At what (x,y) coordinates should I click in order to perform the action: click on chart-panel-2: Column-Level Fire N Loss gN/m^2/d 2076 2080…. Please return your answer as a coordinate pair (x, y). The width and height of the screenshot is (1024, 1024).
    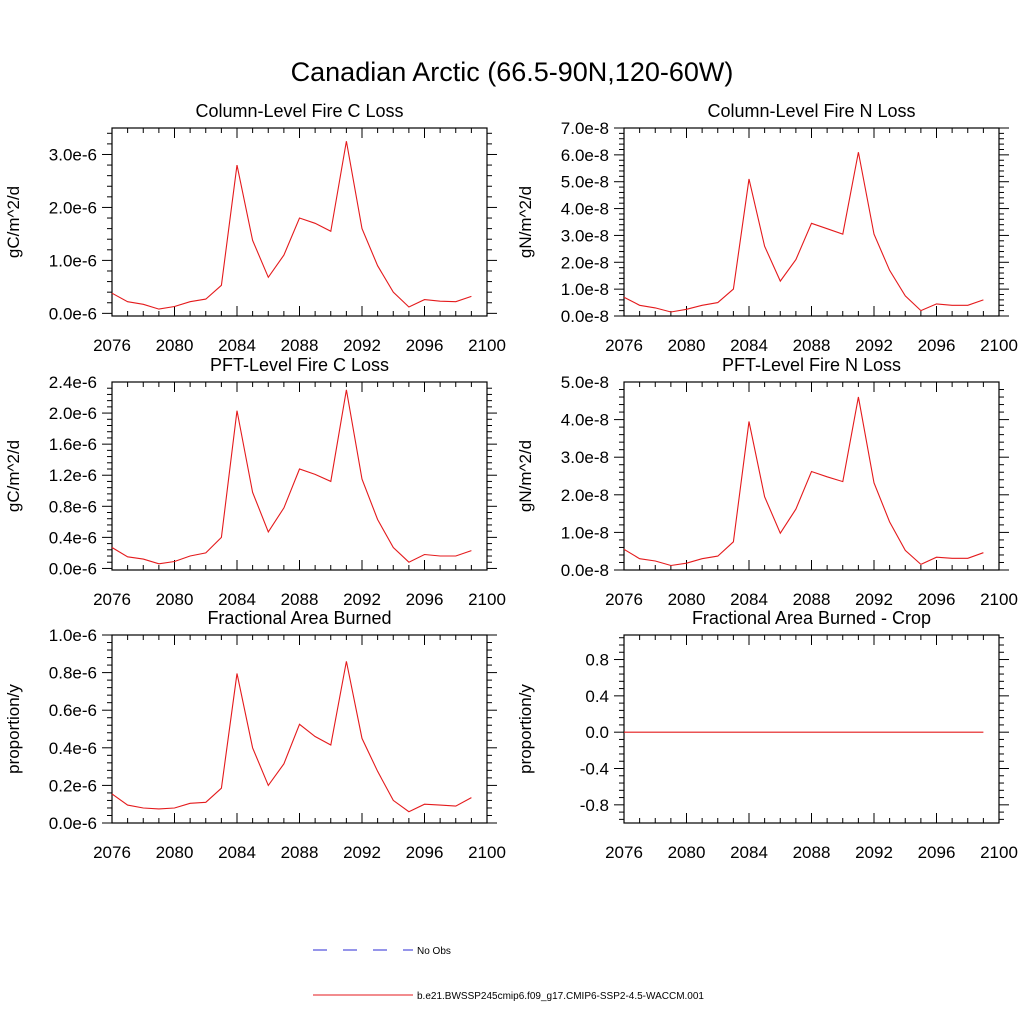
    Looking at the image, I should click on (767, 228).